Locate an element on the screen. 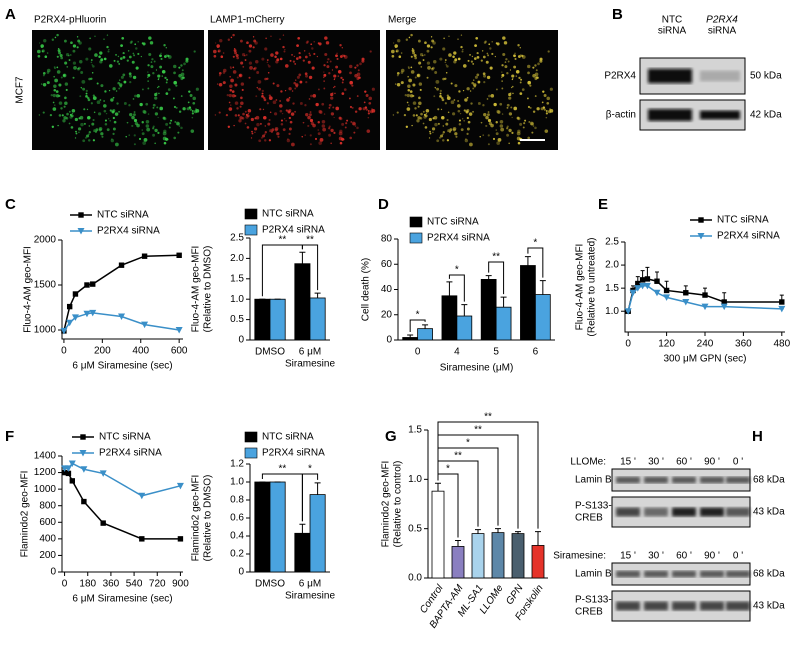  significance-bracket is located at coordinates (535, 262).